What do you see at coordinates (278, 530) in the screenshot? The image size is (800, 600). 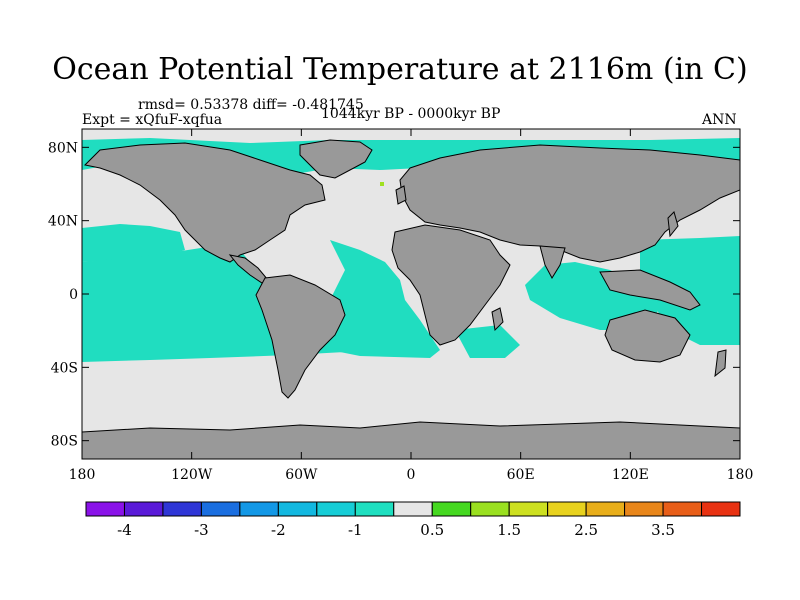 I see `colorbar-label: -2` at bounding box center [278, 530].